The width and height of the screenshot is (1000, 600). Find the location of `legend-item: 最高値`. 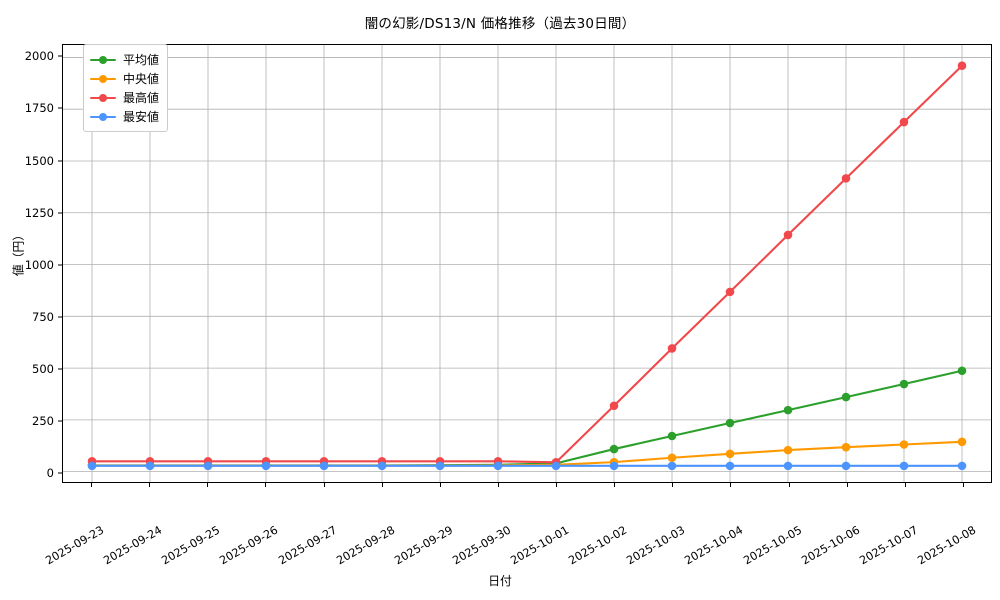

legend-item: 最高値 is located at coordinates (124, 97).